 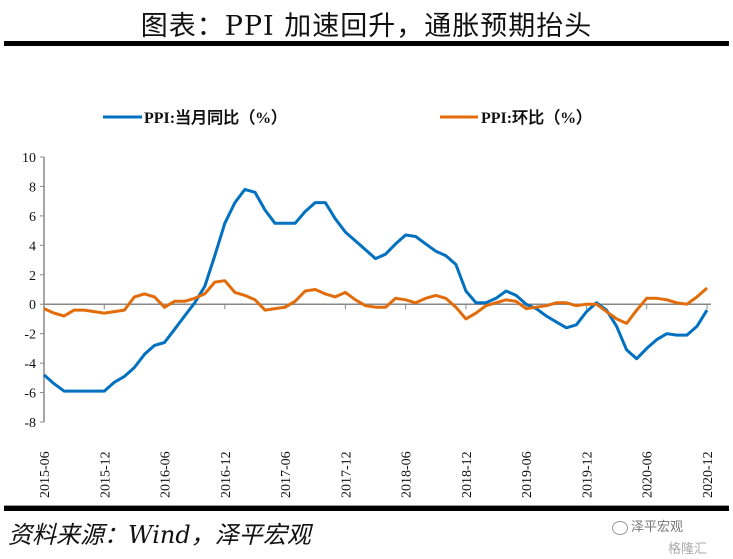 What do you see at coordinates (30, 364) in the screenshot?
I see `y-tick-label: -4` at bounding box center [30, 364].